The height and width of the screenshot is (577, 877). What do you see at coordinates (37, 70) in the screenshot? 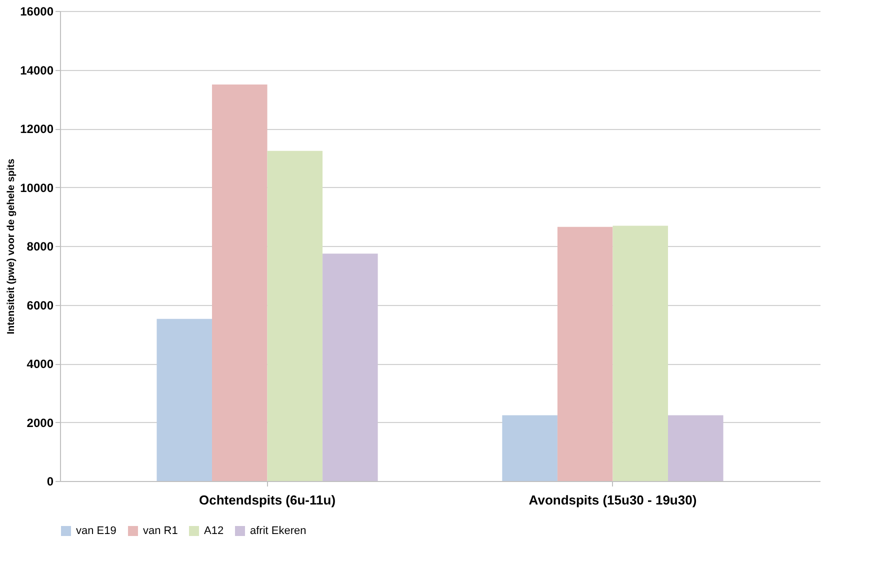
I see `y-tick-label: 14000` at bounding box center [37, 70].